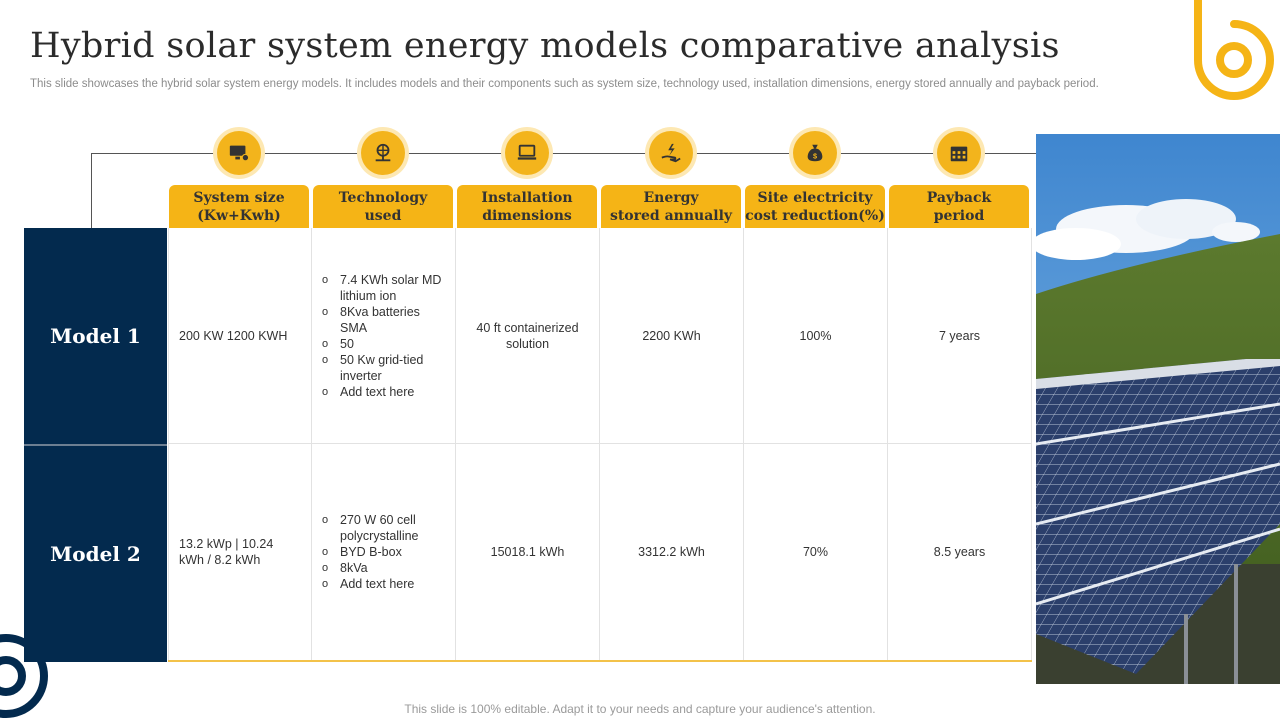 The image size is (1280, 720). Describe the element at coordinates (239, 215) in the screenshot. I see `header-line: (Kw+Kwh)` at that location.